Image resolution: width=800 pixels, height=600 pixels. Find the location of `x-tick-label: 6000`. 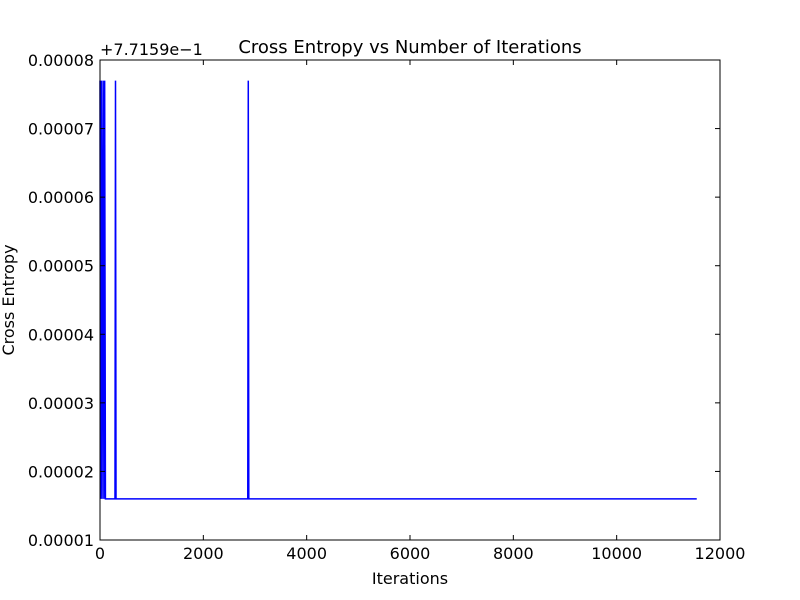

x-tick-label: 6000 is located at coordinates (410, 553).